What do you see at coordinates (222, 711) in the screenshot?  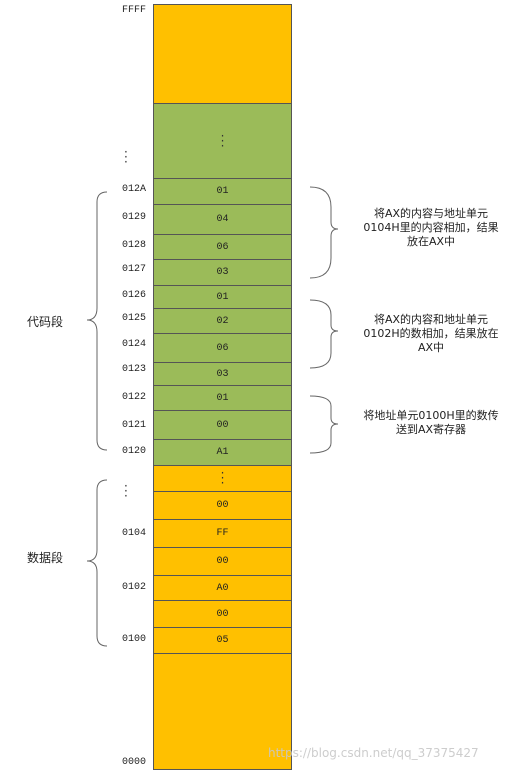 I see `memory-free-bottom` at bounding box center [222, 711].